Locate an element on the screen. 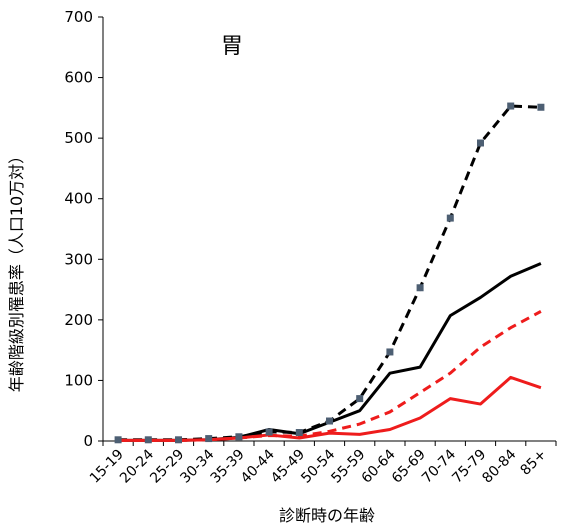  x-tick-label: 75-79 is located at coordinates (469, 467).